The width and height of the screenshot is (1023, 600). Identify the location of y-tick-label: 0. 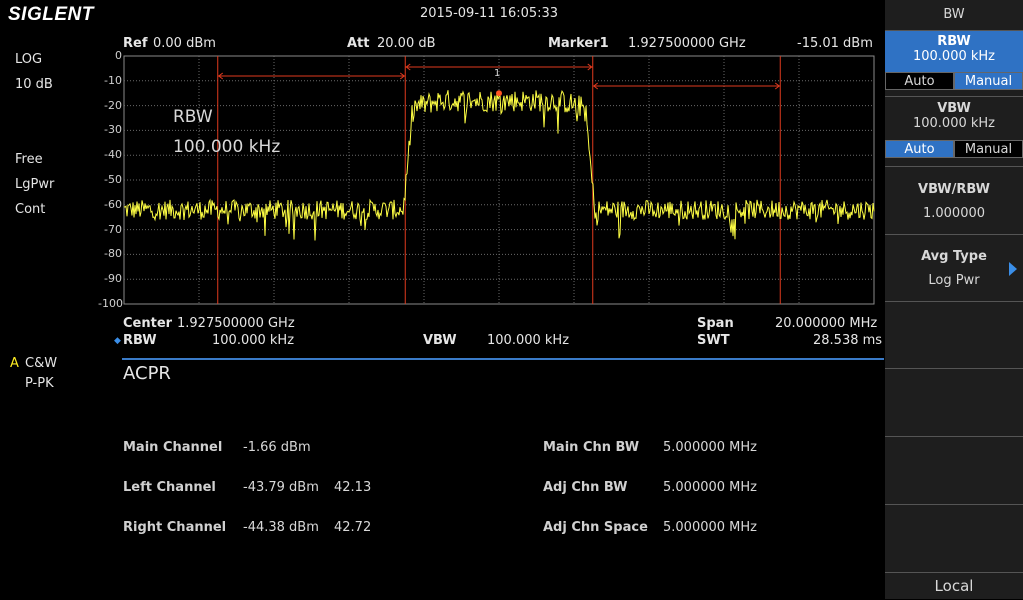
(118, 55).